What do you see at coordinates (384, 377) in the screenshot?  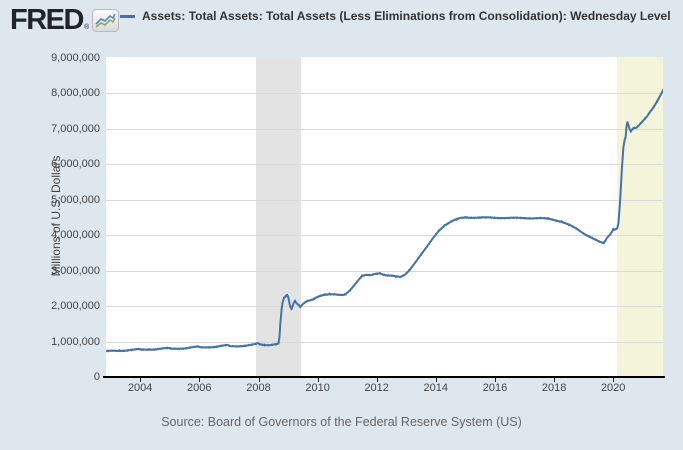 I see `x-axis-line` at bounding box center [384, 377].